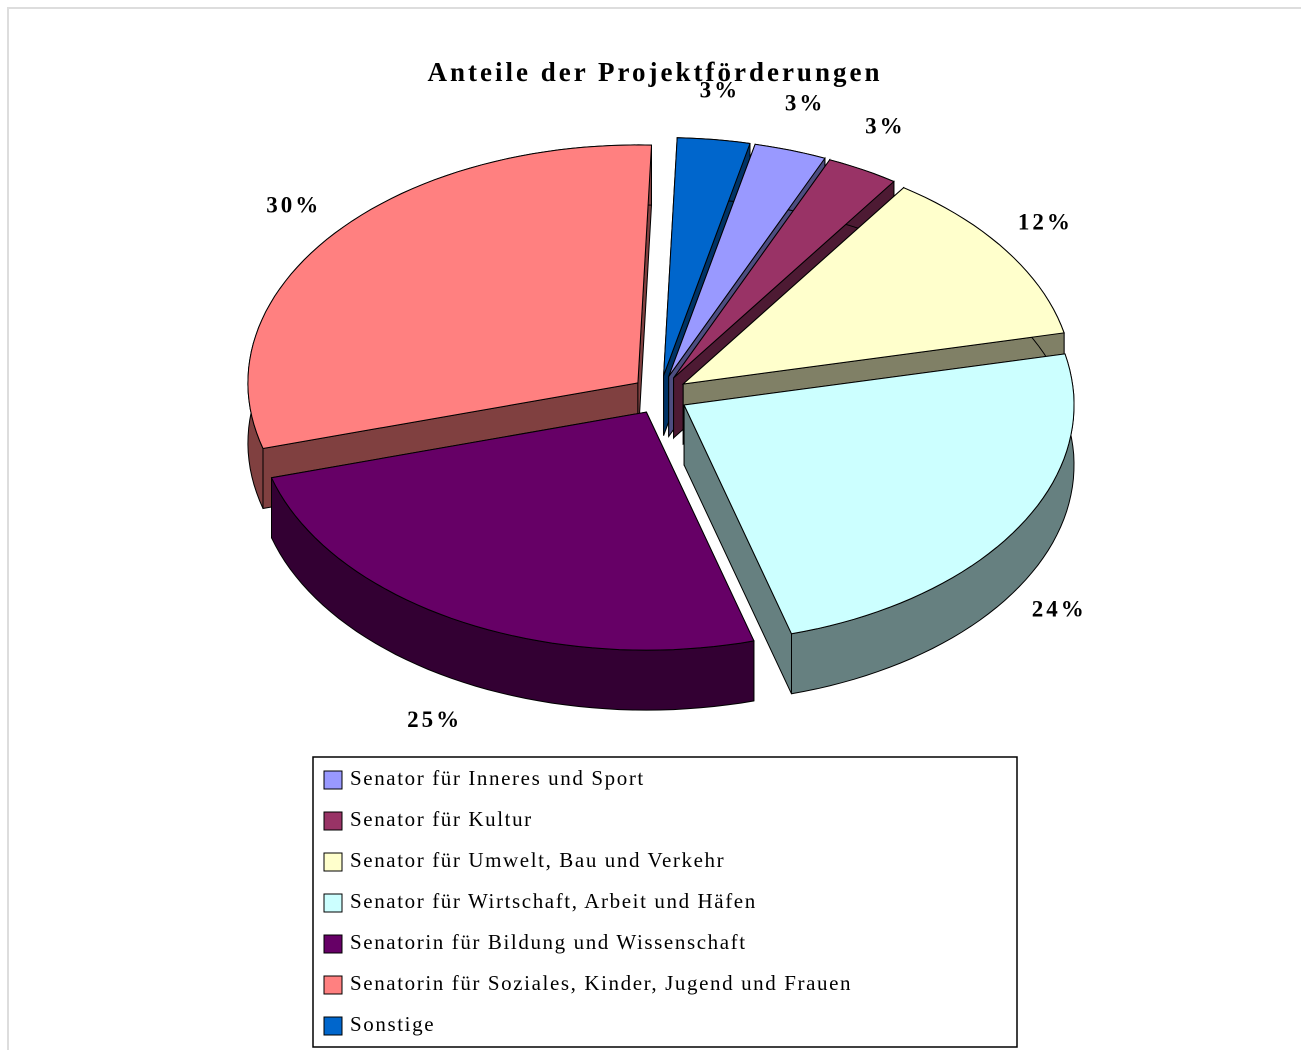 The image size is (1301, 1050). What do you see at coordinates (293, 204) in the screenshot?
I see `data-label: 30%` at bounding box center [293, 204].